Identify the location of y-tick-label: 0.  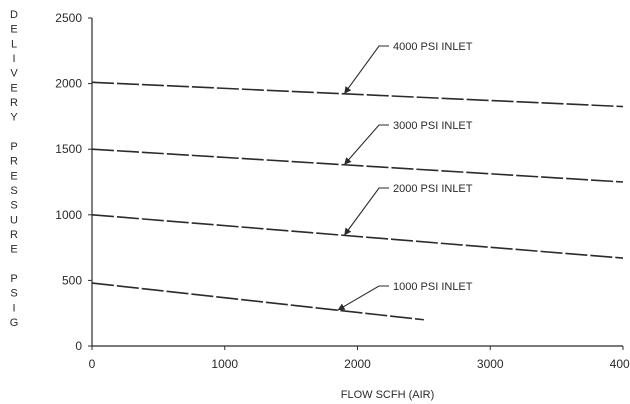
(78, 346).